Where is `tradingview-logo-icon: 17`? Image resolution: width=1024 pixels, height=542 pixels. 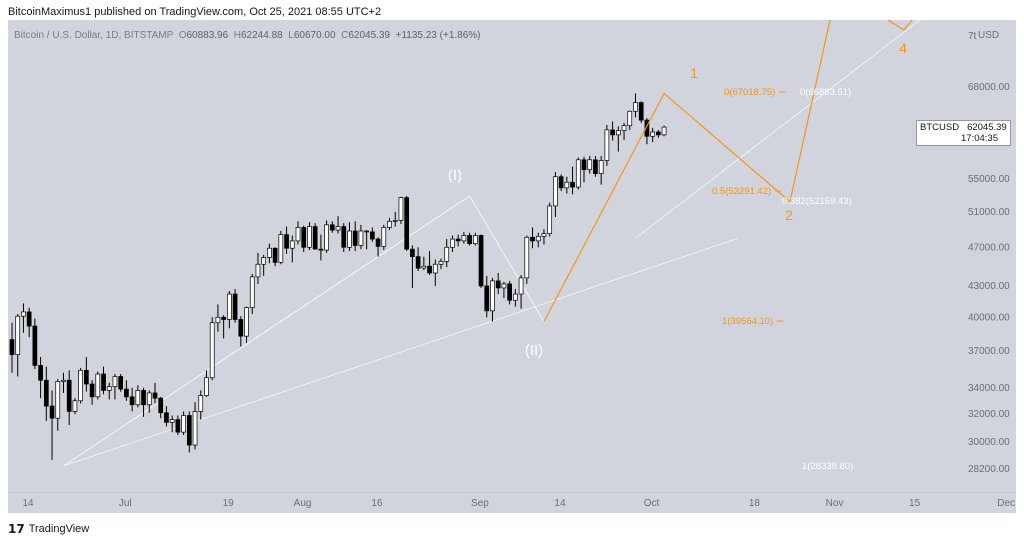
tradingview-logo-icon: 17 is located at coordinates (16, 529).